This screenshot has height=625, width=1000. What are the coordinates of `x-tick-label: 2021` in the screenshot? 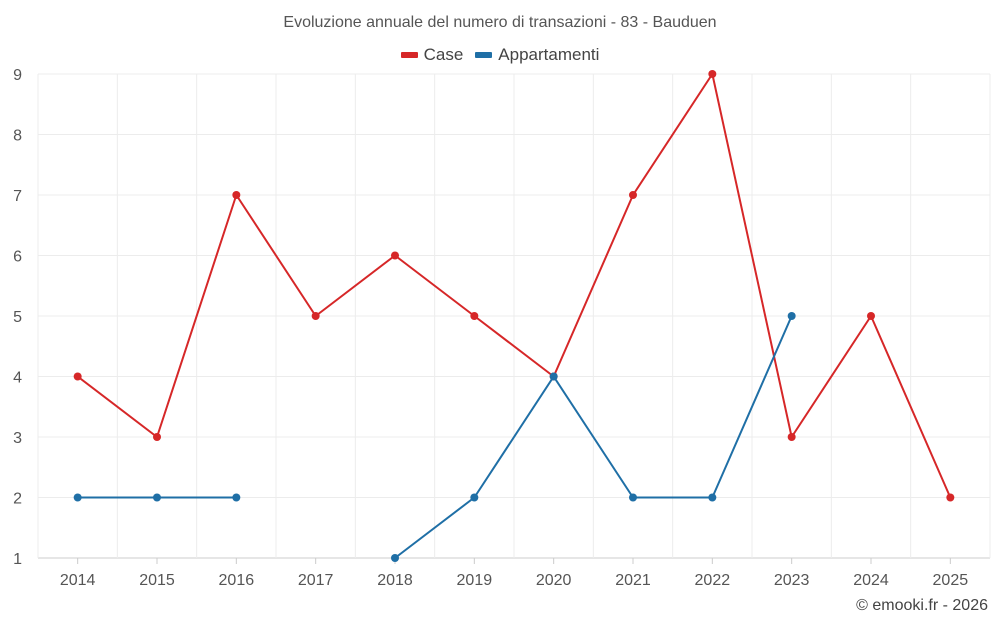 It's located at (633, 580).